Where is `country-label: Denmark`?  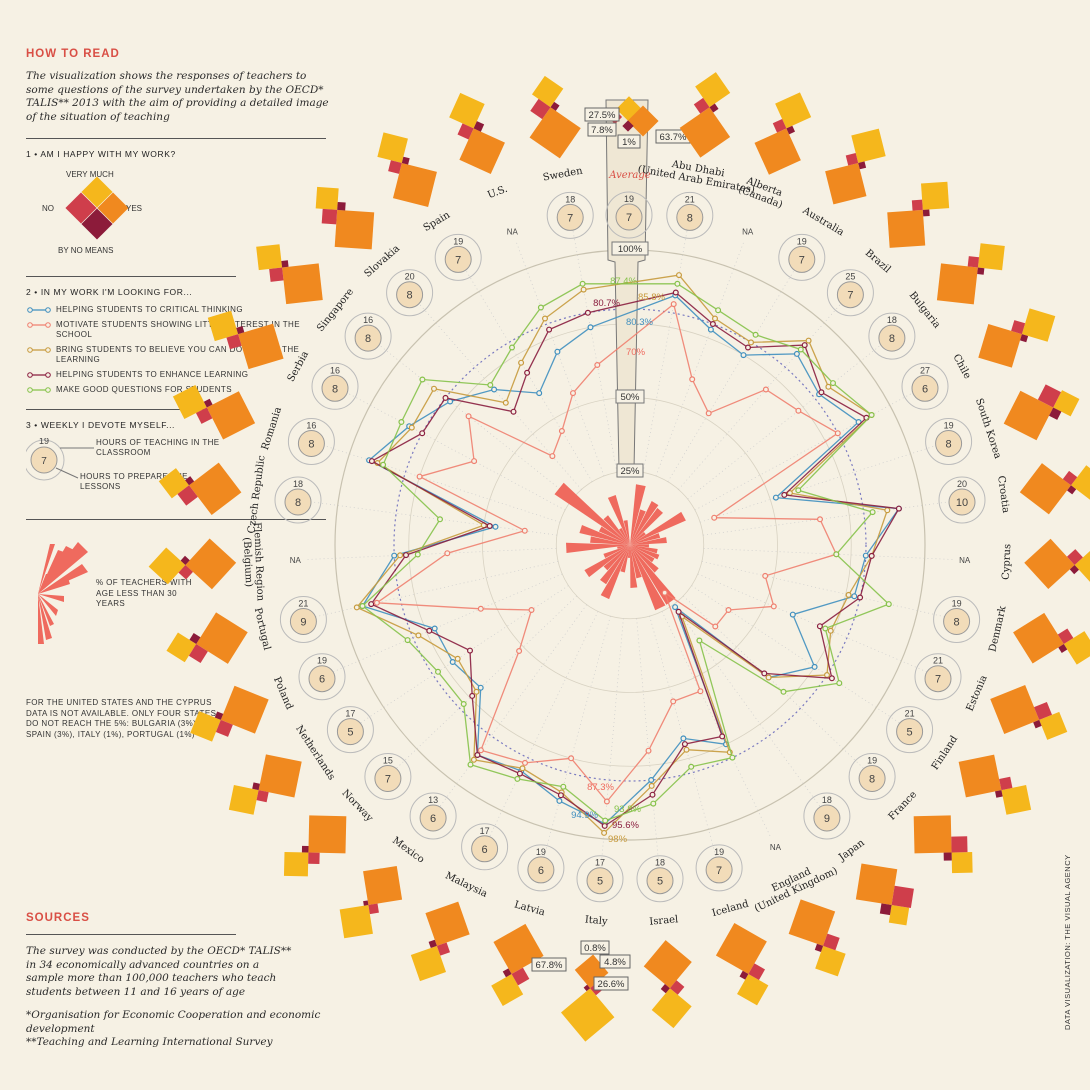
country-label: Denmark is located at coordinates (997, 628).